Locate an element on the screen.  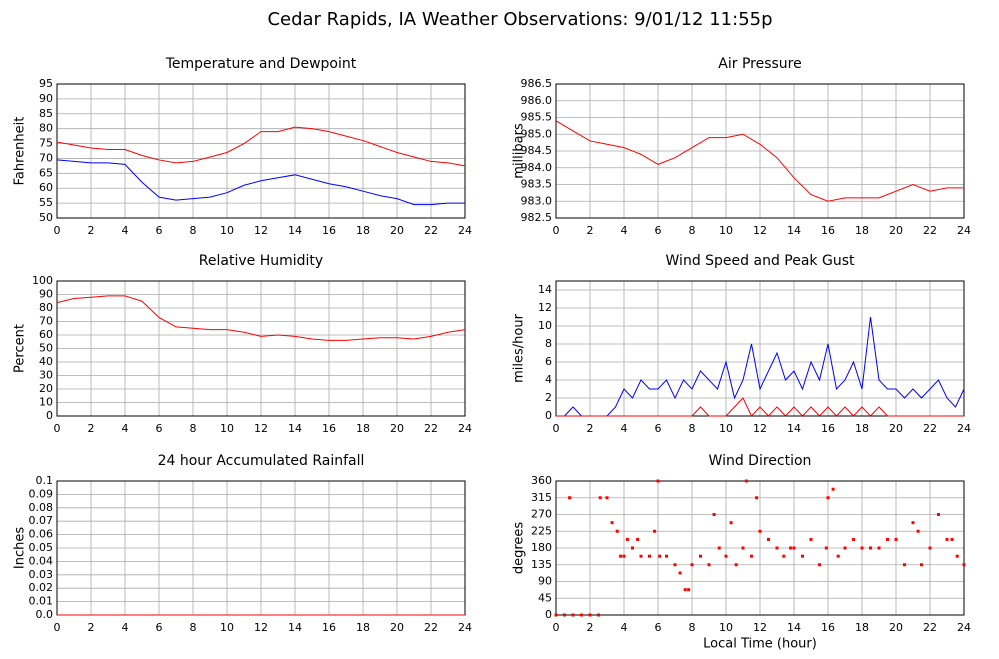
y-tick-label: 984.5 is located at coordinates (537, 150).